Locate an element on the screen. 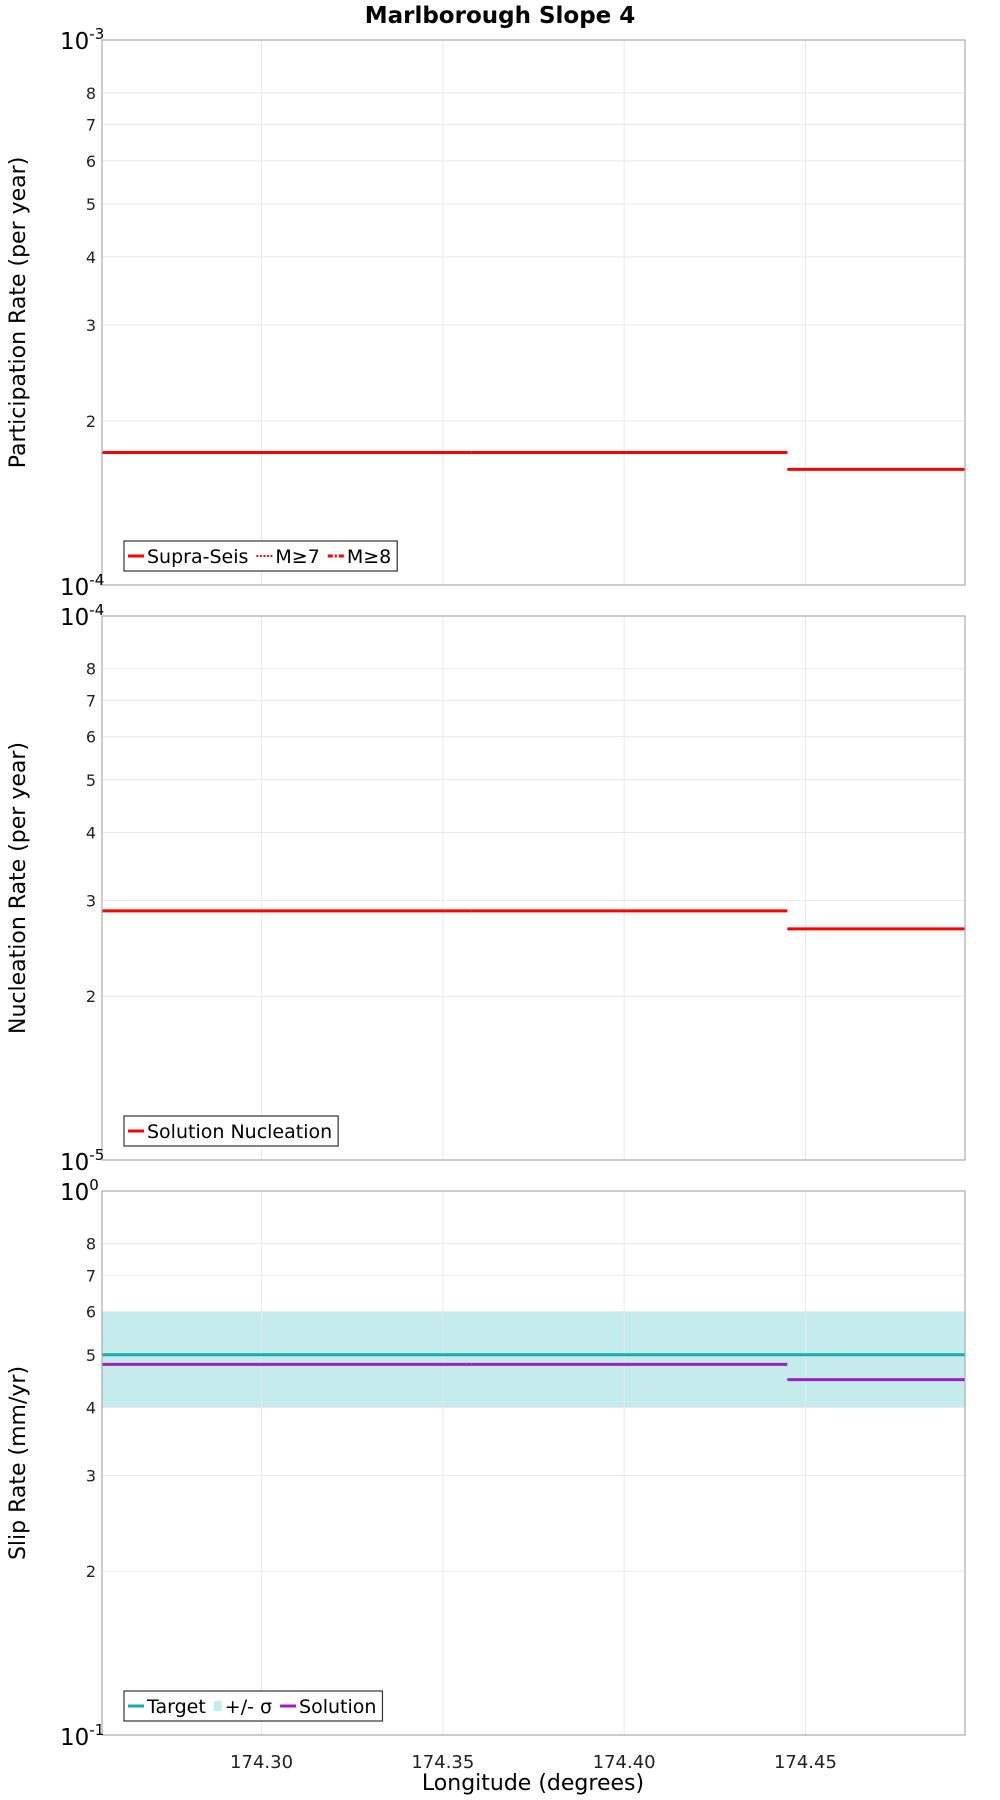  panel-2-y-tick-label: 2 is located at coordinates (91, 996).